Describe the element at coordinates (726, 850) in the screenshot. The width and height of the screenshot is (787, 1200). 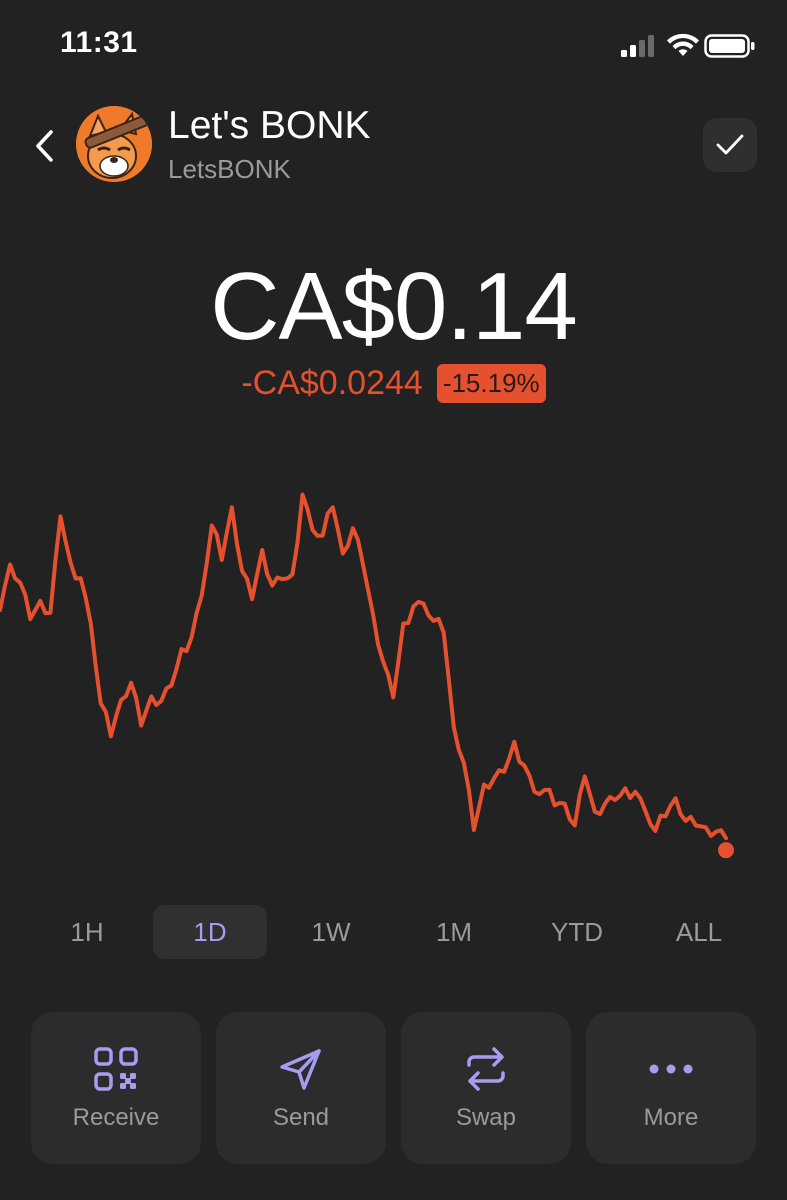
I see `last-price-marker` at that location.